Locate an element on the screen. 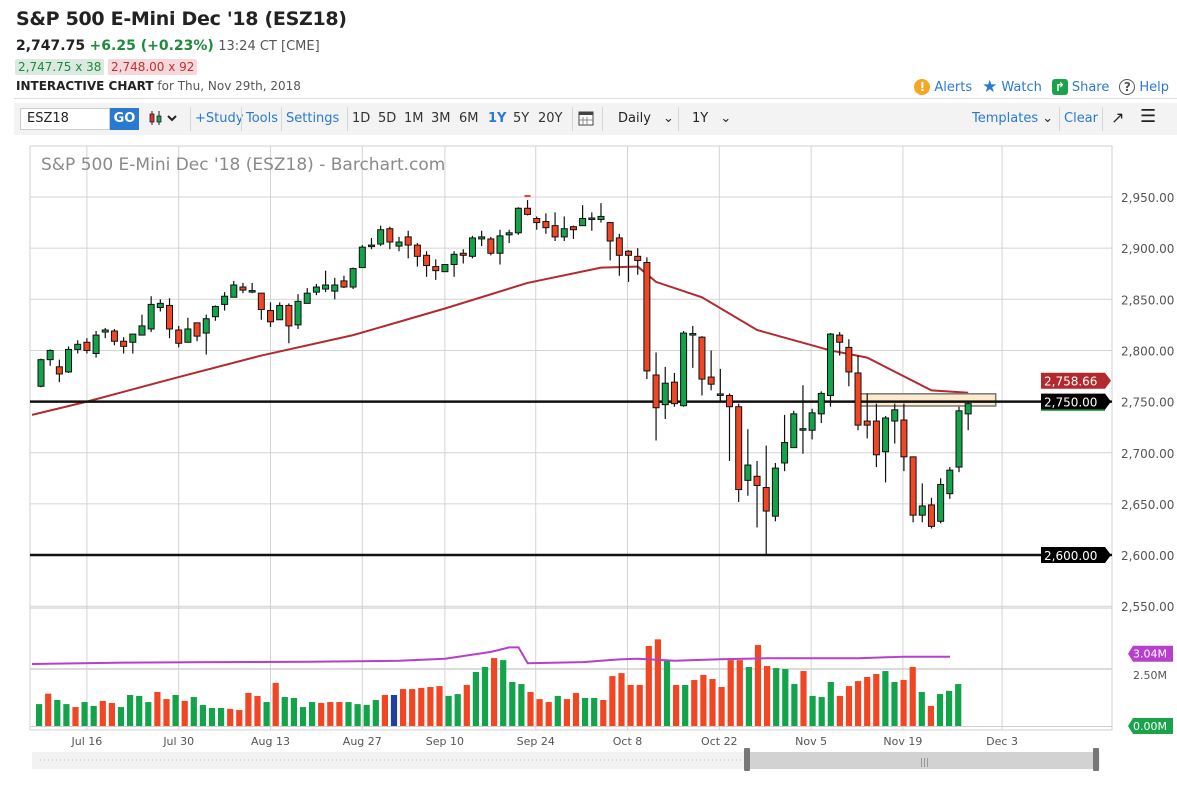  help-link: ? Help is located at coordinates (1144, 87).